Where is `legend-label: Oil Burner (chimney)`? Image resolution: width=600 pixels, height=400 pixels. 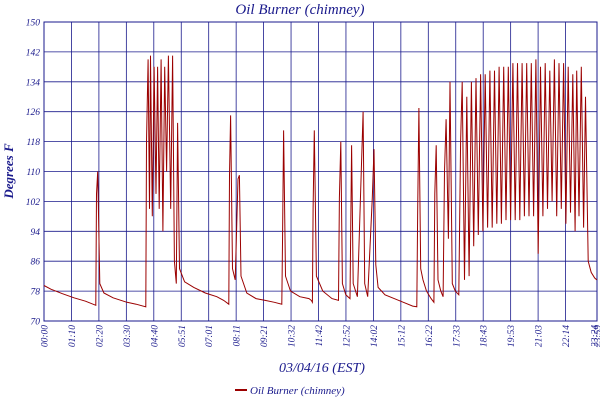 legend-label: Oil Burner (chimney) is located at coordinates (297, 391).